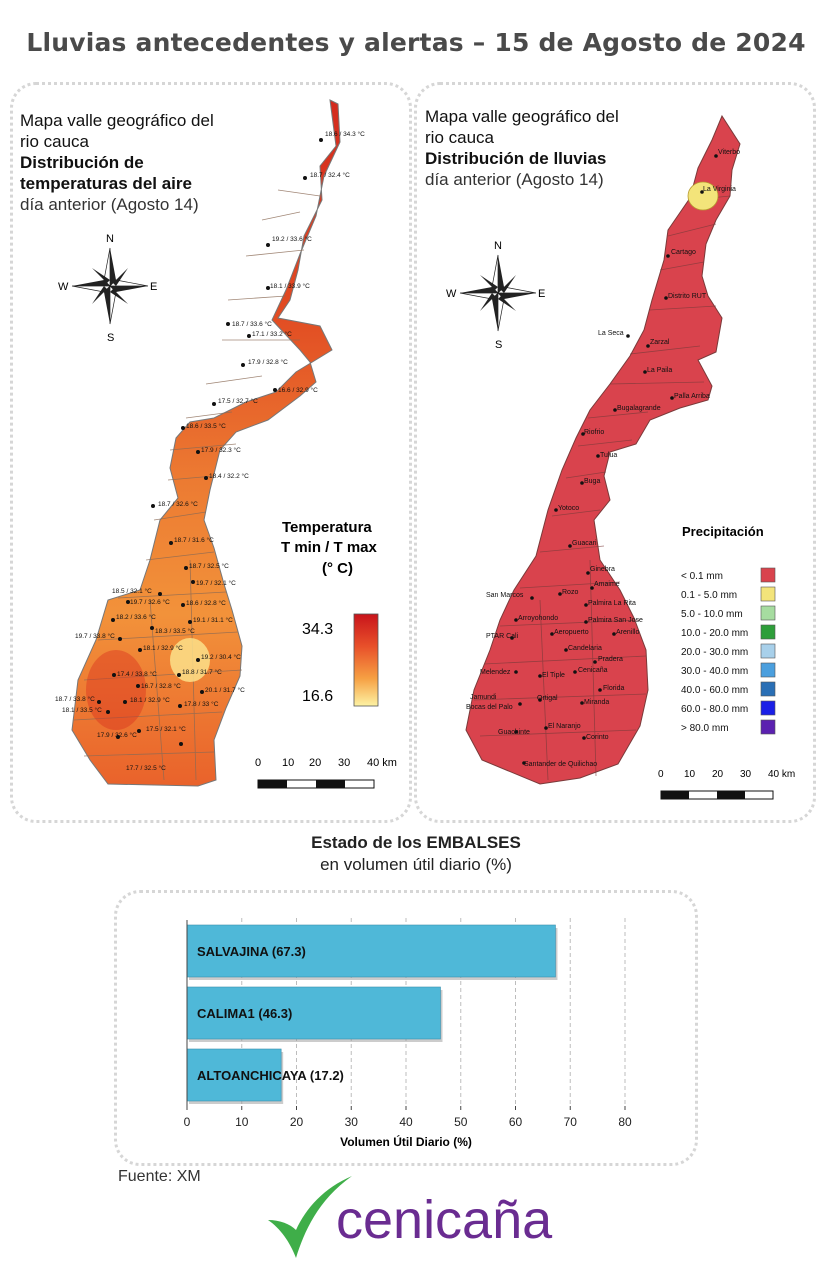  I want to click on temp-legend-min: 16.6, so click(317, 696).